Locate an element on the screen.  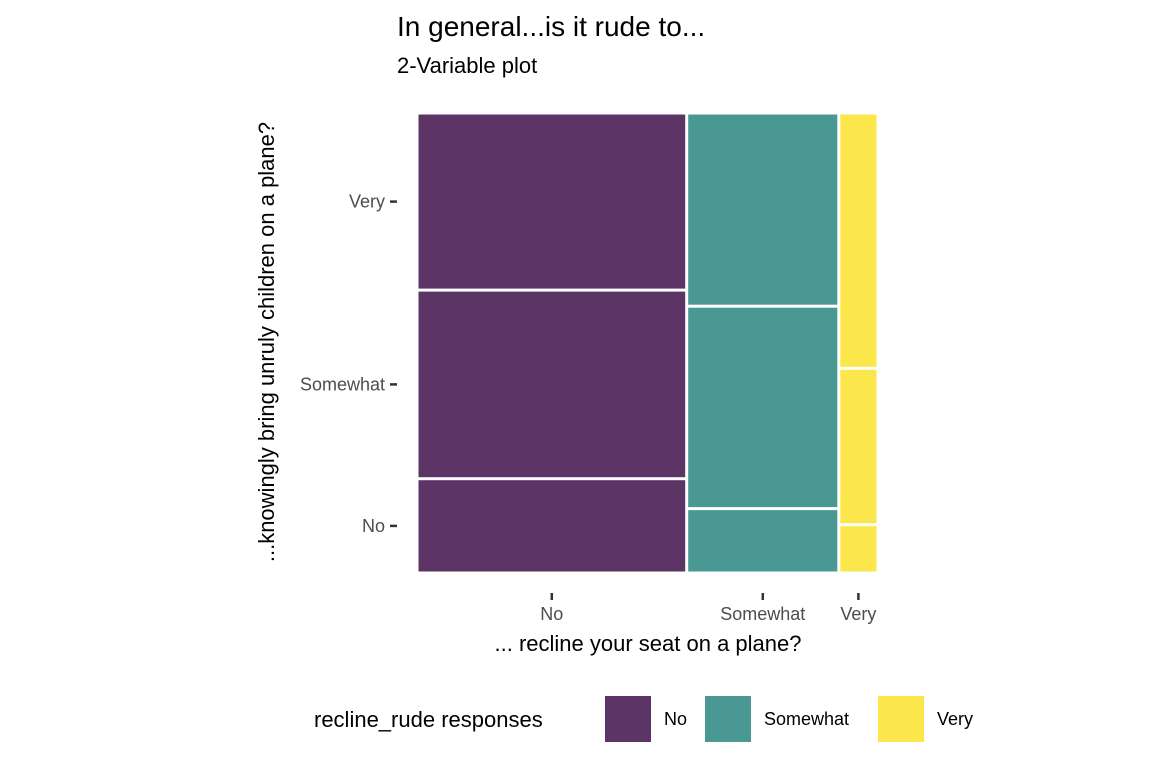
x-tick-label-very: Very is located at coordinates (858, 614).